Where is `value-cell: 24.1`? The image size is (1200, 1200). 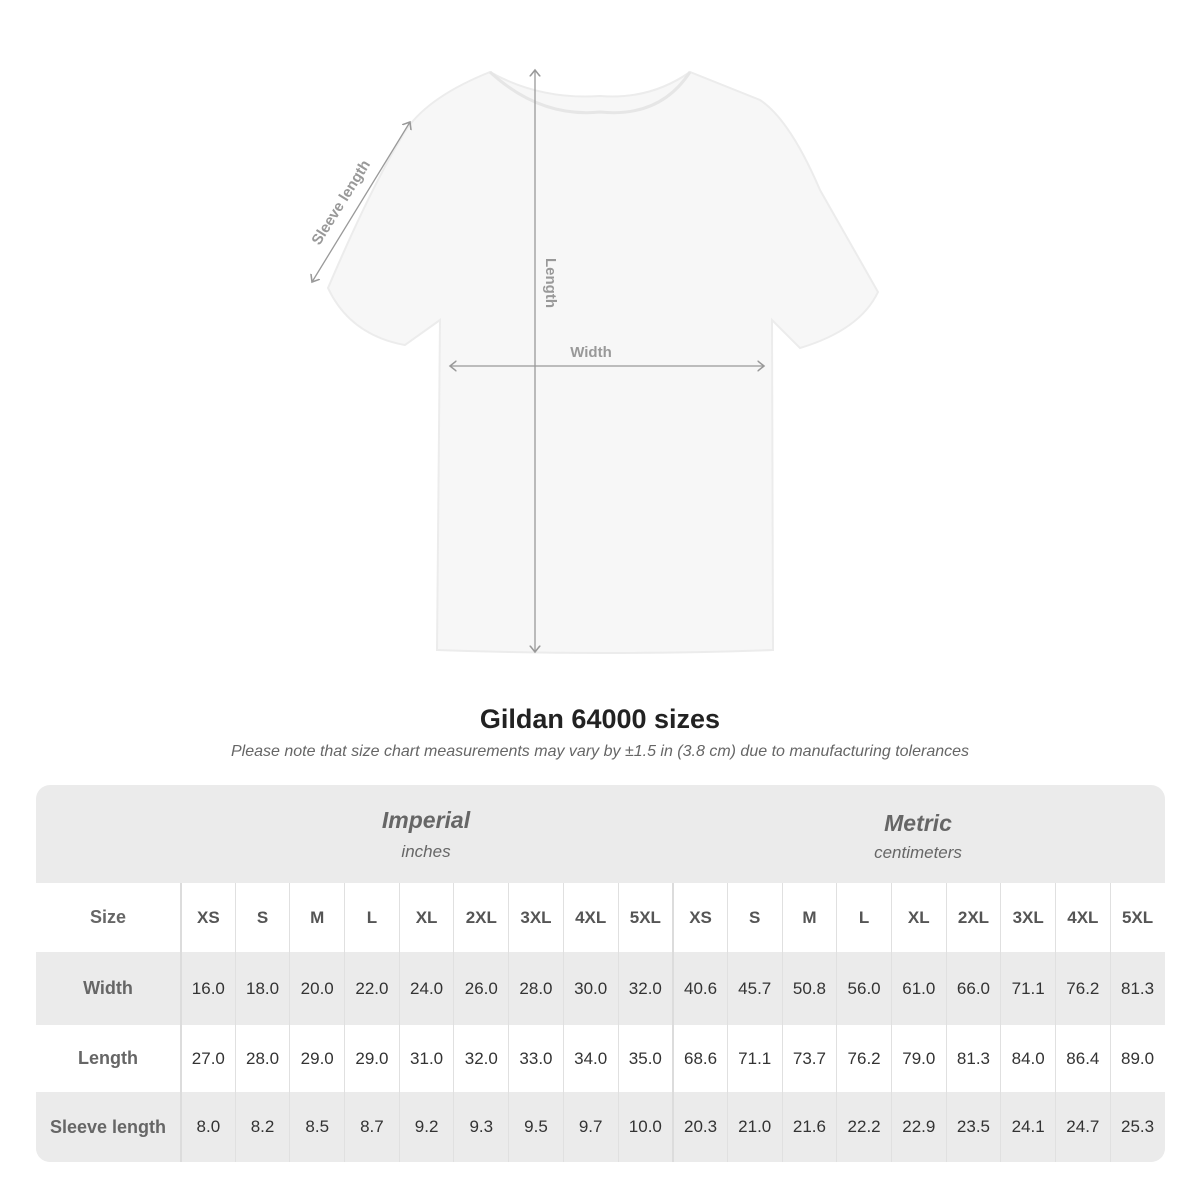
value-cell: 24.1 is located at coordinates (1027, 1127).